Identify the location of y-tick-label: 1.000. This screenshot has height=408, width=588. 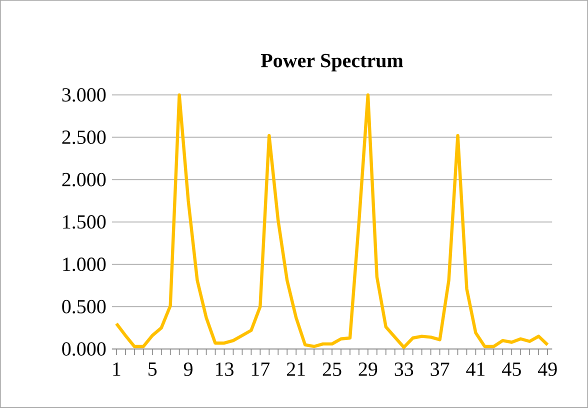
(84, 265).